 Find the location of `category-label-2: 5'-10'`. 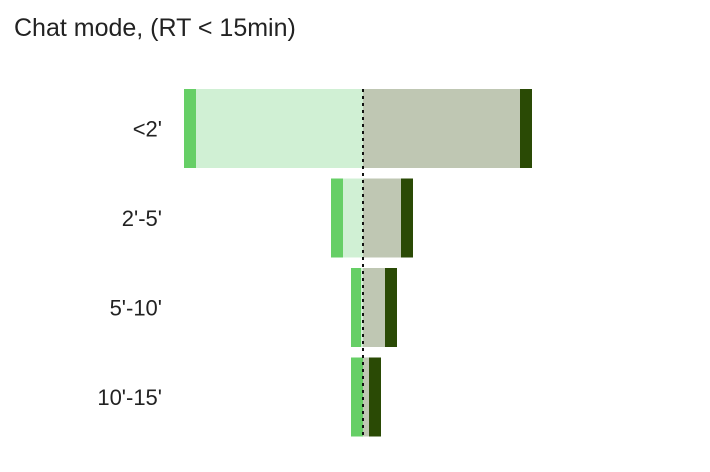

category-label-2: 5'-10' is located at coordinates (136, 308).